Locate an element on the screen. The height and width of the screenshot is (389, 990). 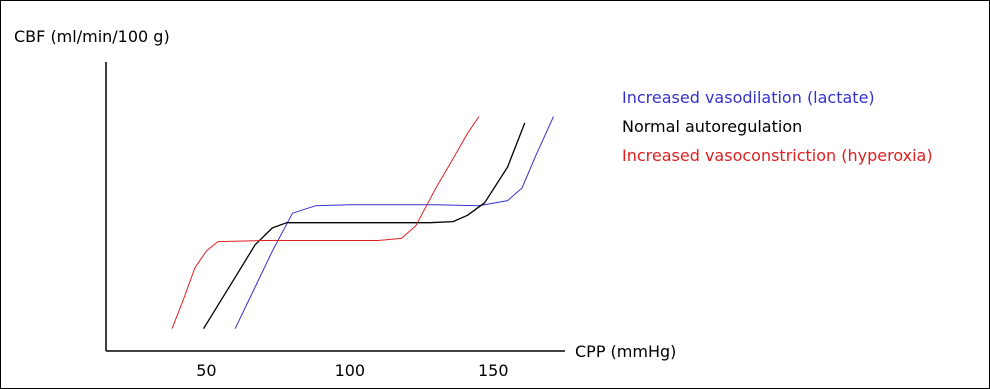
x-axis-label: CPP (mmHg) is located at coordinates (625, 351).